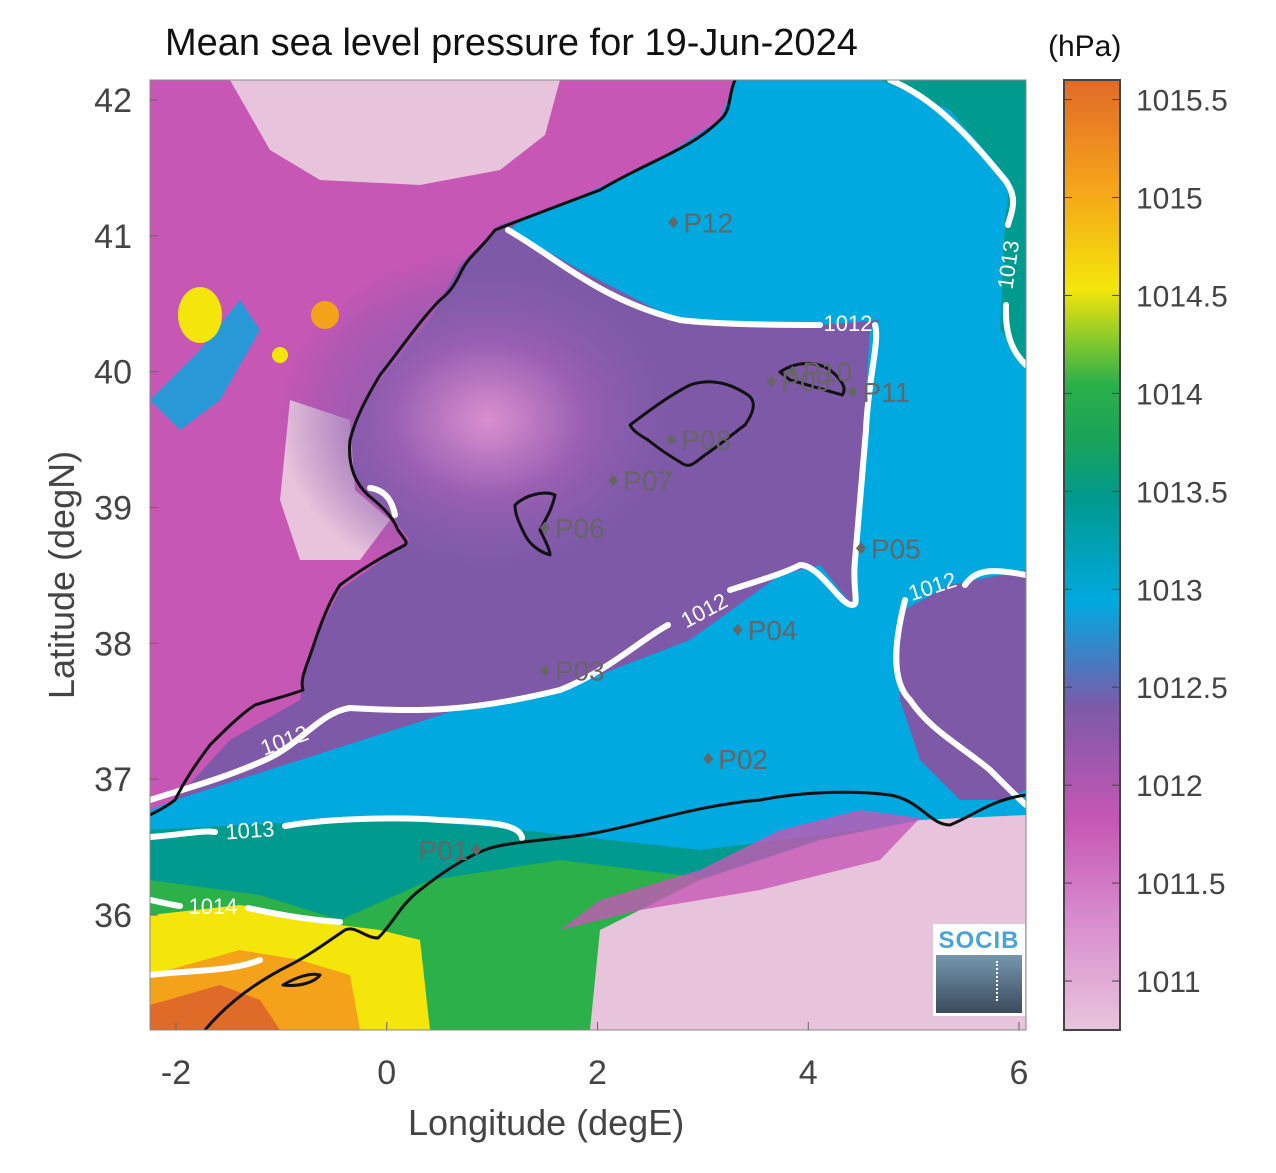 Image resolution: width=1276 pixels, height=1173 pixels. What do you see at coordinates (979, 941) in the screenshot?
I see `socib-logo-text: SOCIB` at bounding box center [979, 941].